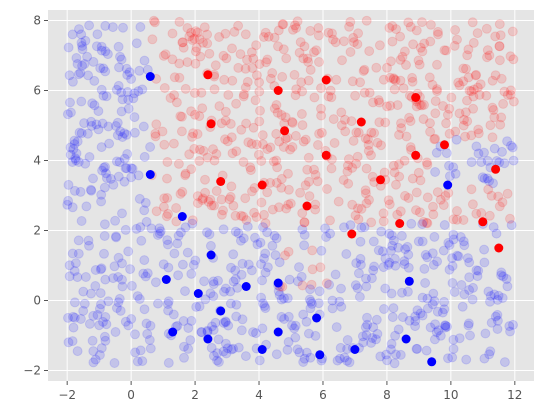  I want to click on x-tick-label: 12, so click(514, 395).